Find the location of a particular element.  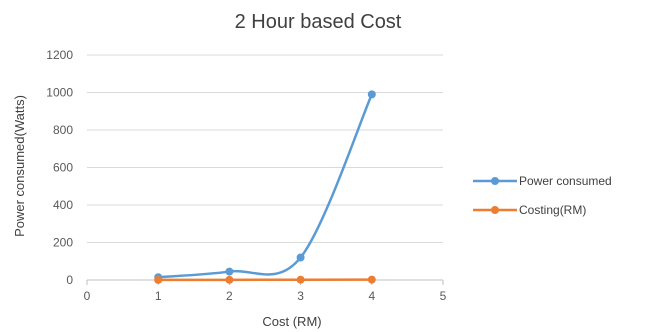

y-tick-label: 0 is located at coordinates (69, 280).